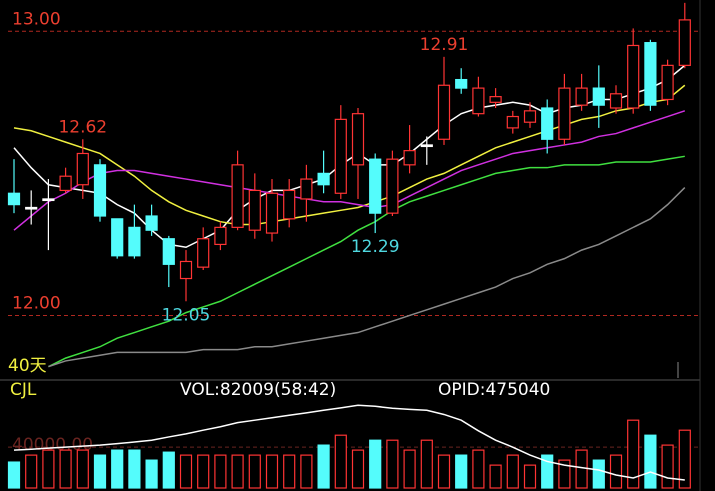  What do you see at coordinates (186, 315) in the screenshot?
I see `price-annotation: 12.05` at bounding box center [186, 315].